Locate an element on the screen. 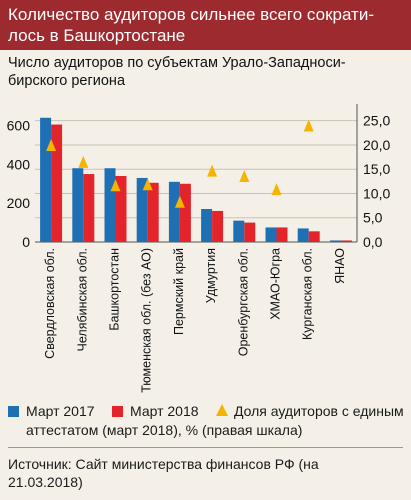 This screenshot has height=500, width=411. category-label: Тюменская обл. (без АО) is located at coordinates (147, 320).